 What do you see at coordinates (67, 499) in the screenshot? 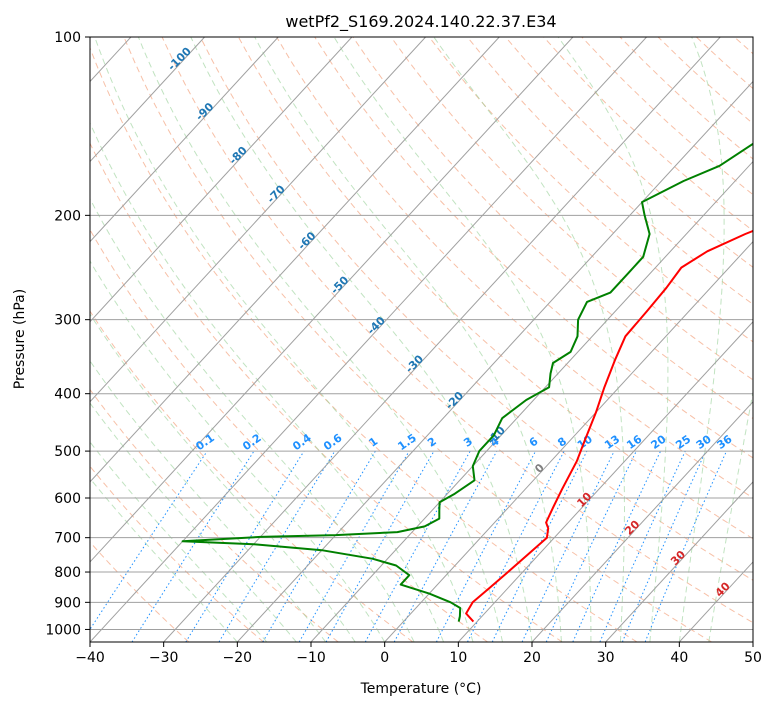
I see `y-tick-label: 600` at bounding box center [67, 499].